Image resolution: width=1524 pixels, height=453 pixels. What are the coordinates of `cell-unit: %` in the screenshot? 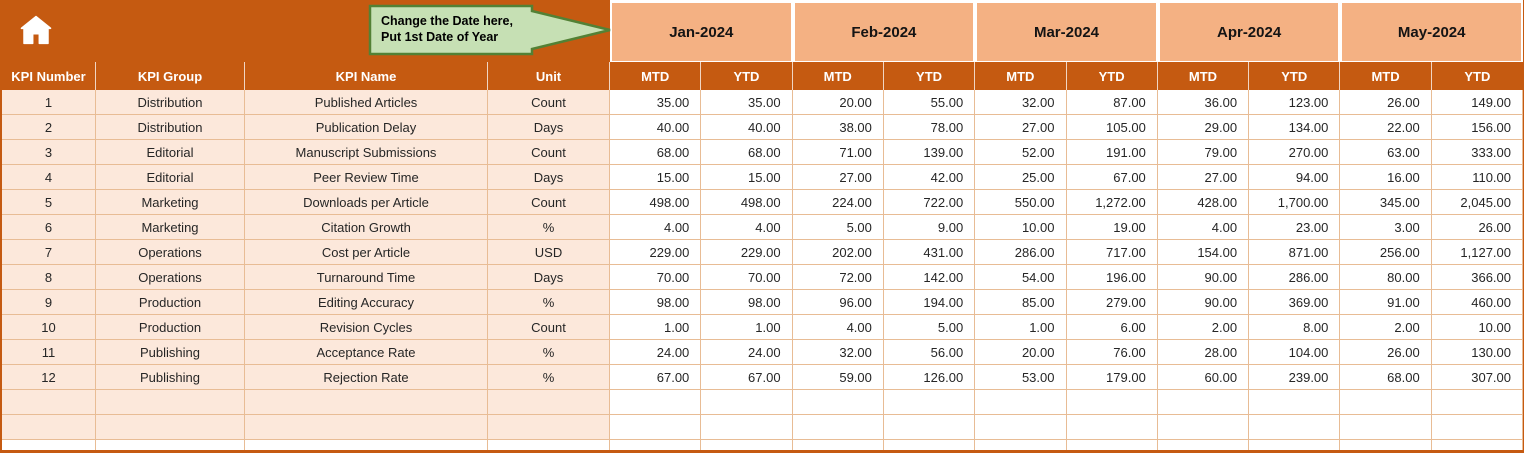 It's located at (549, 302).